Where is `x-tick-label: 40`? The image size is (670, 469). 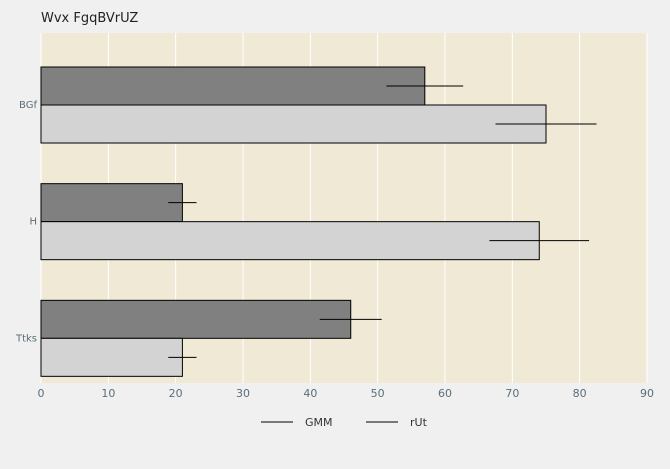 x-tick-label: 40 is located at coordinates (310, 393).